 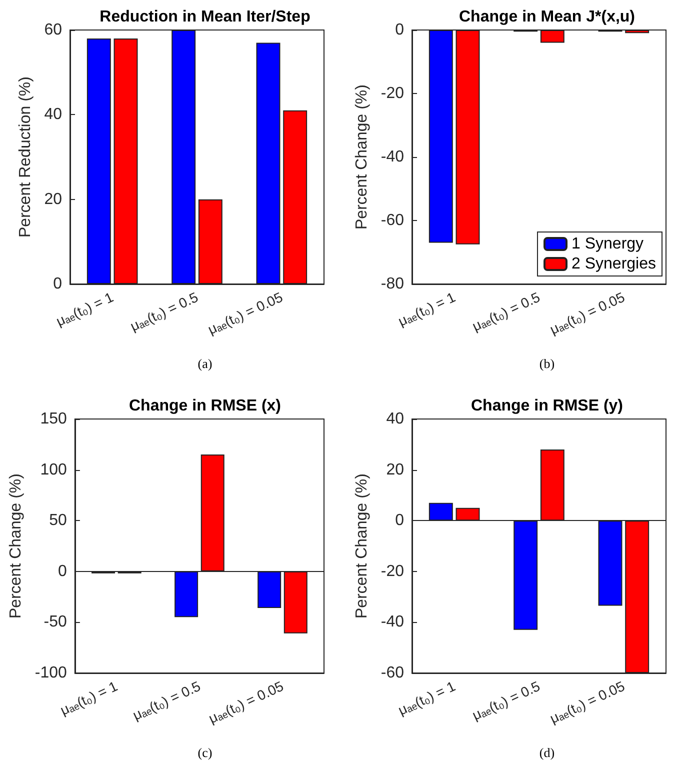 What do you see at coordinates (547, 406) in the screenshot?
I see `chart-title: Change in RMSE (y)` at bounding box center [547, 406].